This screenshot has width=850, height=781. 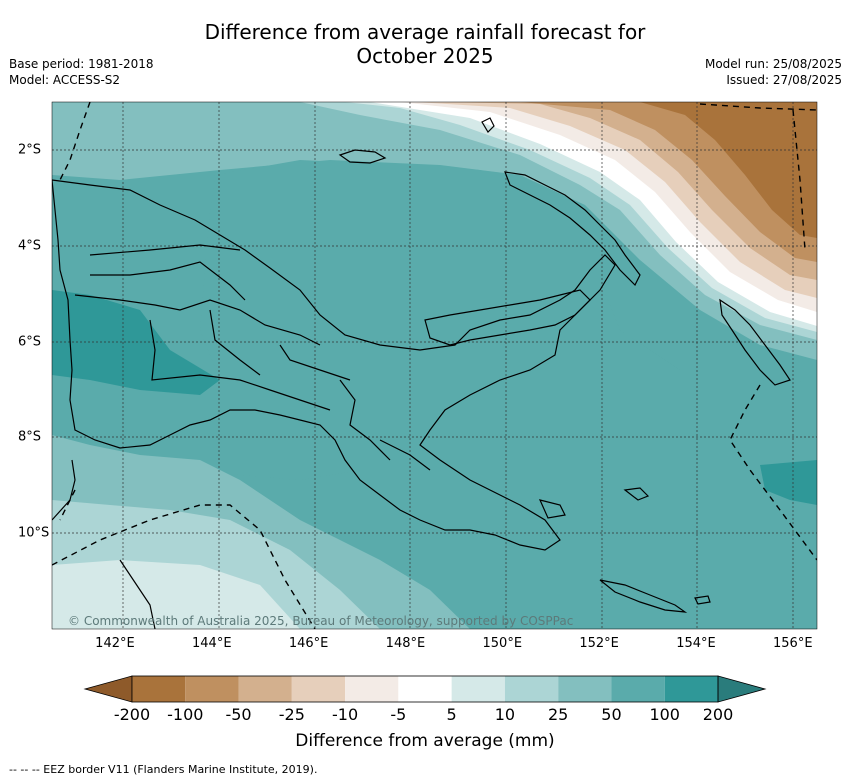 What do you see at coordinates (773, 64) in the screenshot?
I see `model-run-text: Model run: 25/08/2025` at bounding box center [773, 64].